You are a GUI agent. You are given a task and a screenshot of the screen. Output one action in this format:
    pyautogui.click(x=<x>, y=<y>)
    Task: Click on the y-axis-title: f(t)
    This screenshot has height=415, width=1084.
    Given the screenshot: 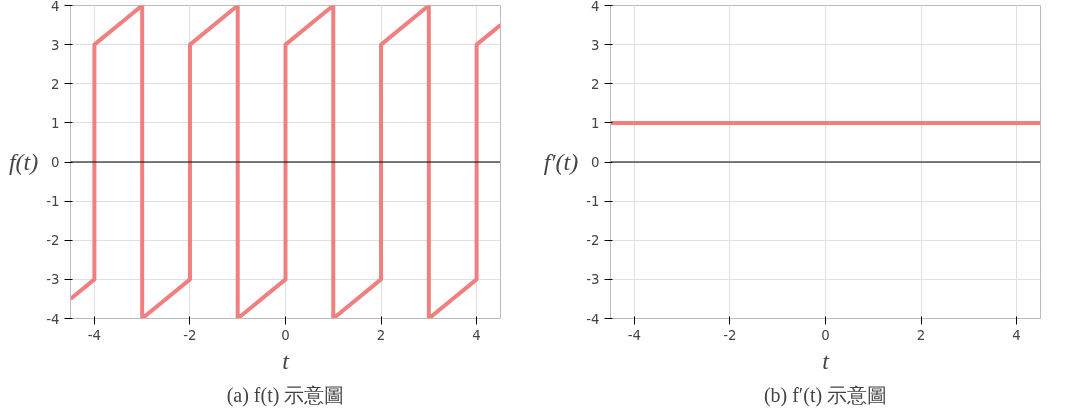 What is the action you would take?
    pyautogui.click(x=23, y=162)
    